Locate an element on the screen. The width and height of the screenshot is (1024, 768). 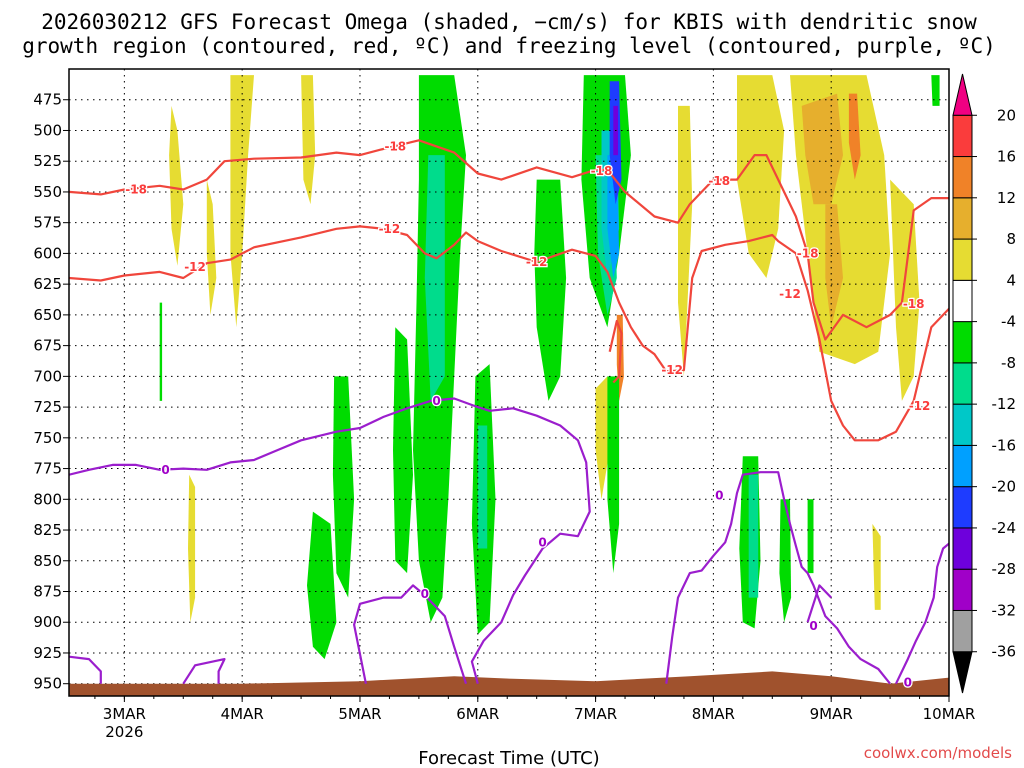
x-tick-label: 4MAR is located at coordinates (242, 714).